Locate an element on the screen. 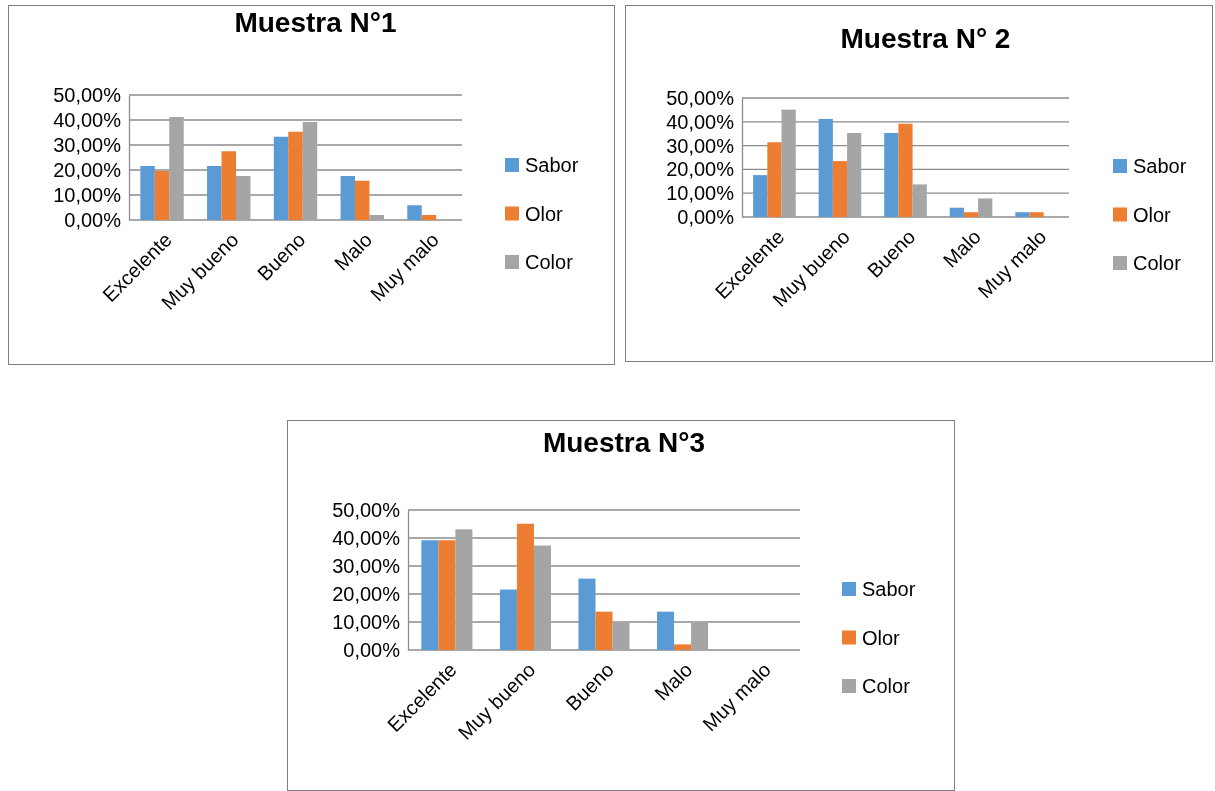 The image size is (1215, 791). chart-title: Muestra N°3 is located at coordinates (624, 442).